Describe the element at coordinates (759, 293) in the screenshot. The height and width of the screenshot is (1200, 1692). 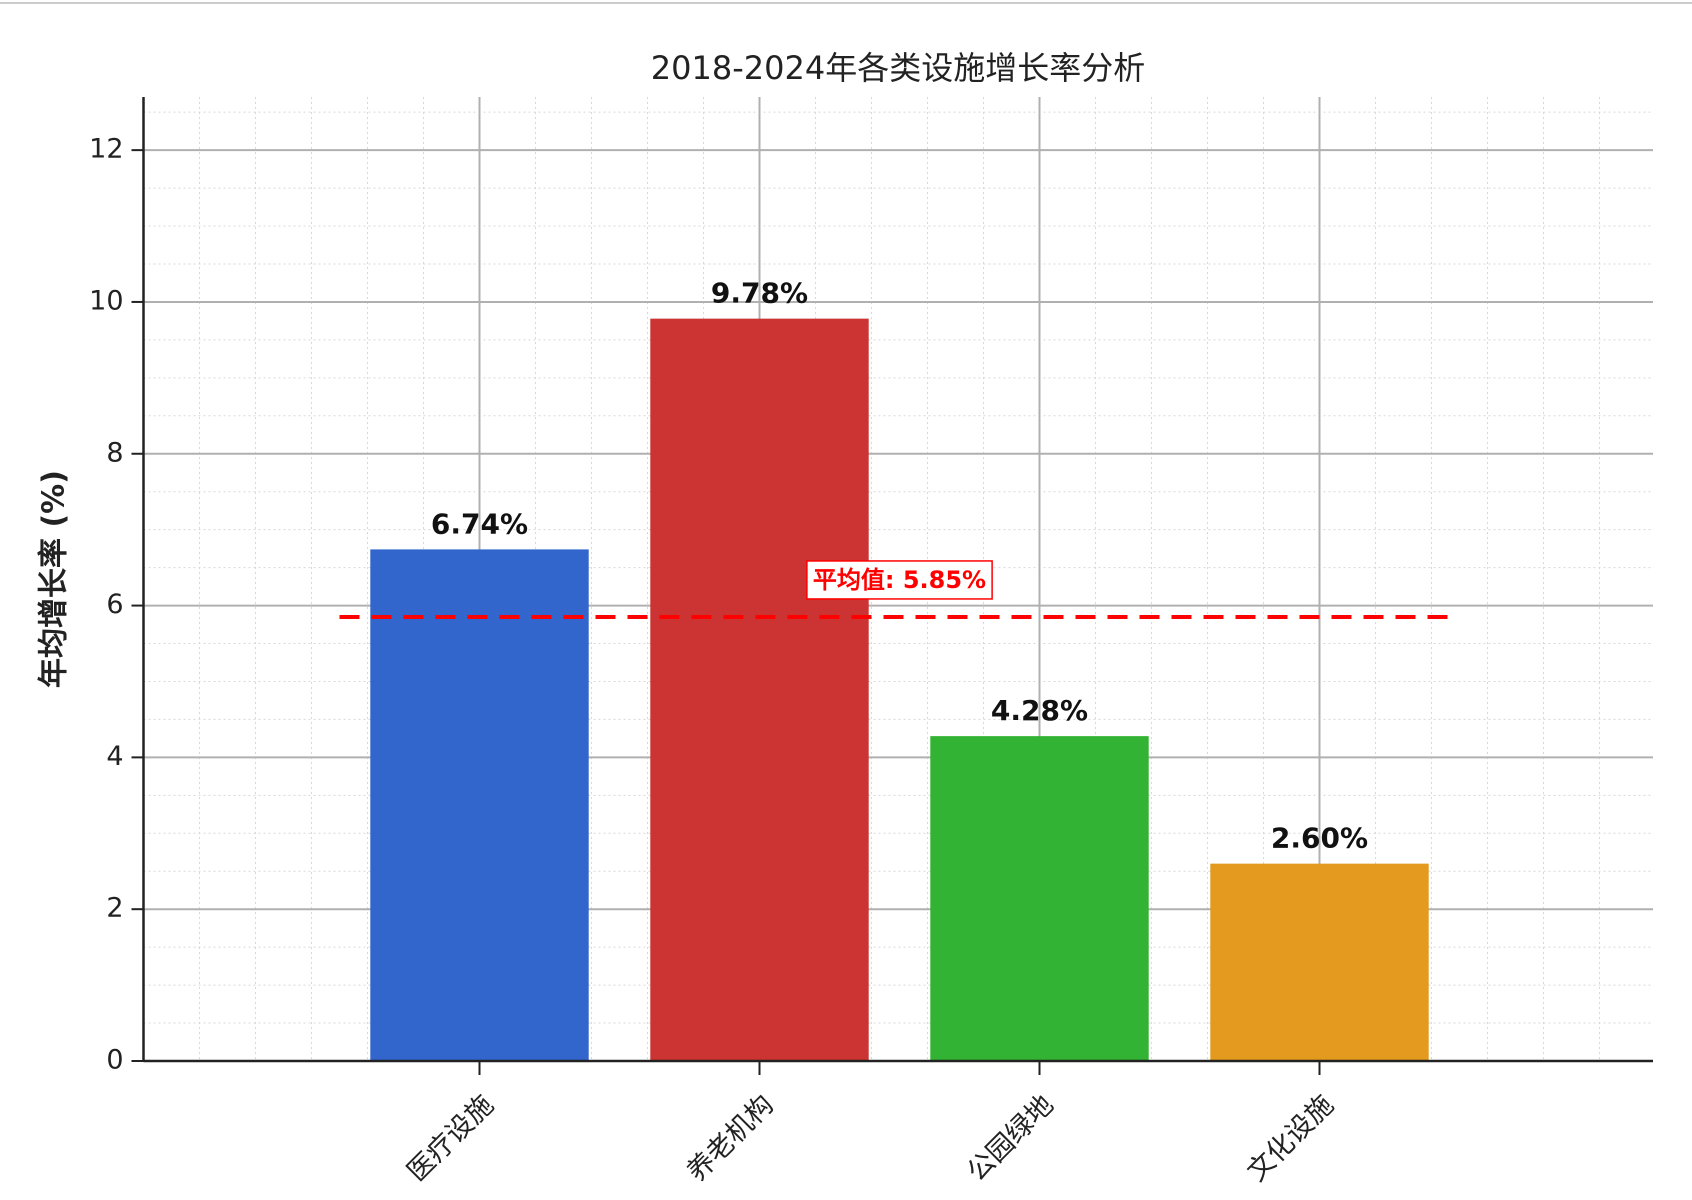
I see `value-label: 9.78%` at that location.